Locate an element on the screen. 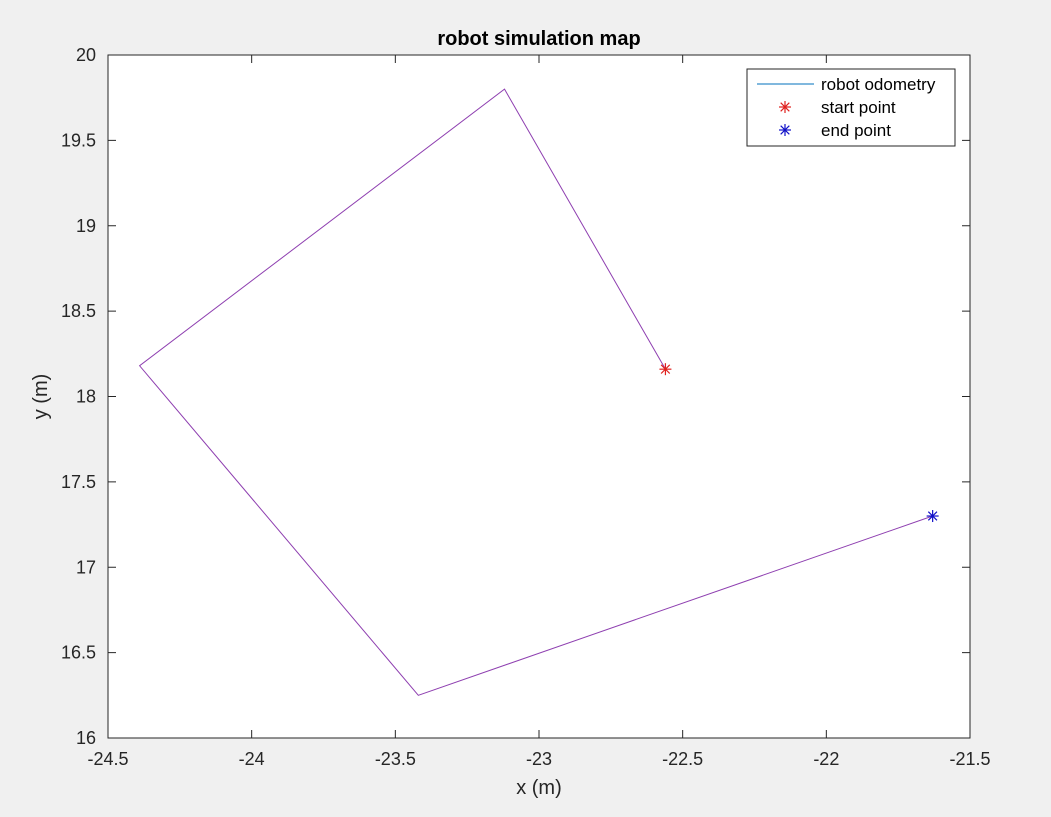  x-tick-label: -24.5 is located at coordinates (107, 759).